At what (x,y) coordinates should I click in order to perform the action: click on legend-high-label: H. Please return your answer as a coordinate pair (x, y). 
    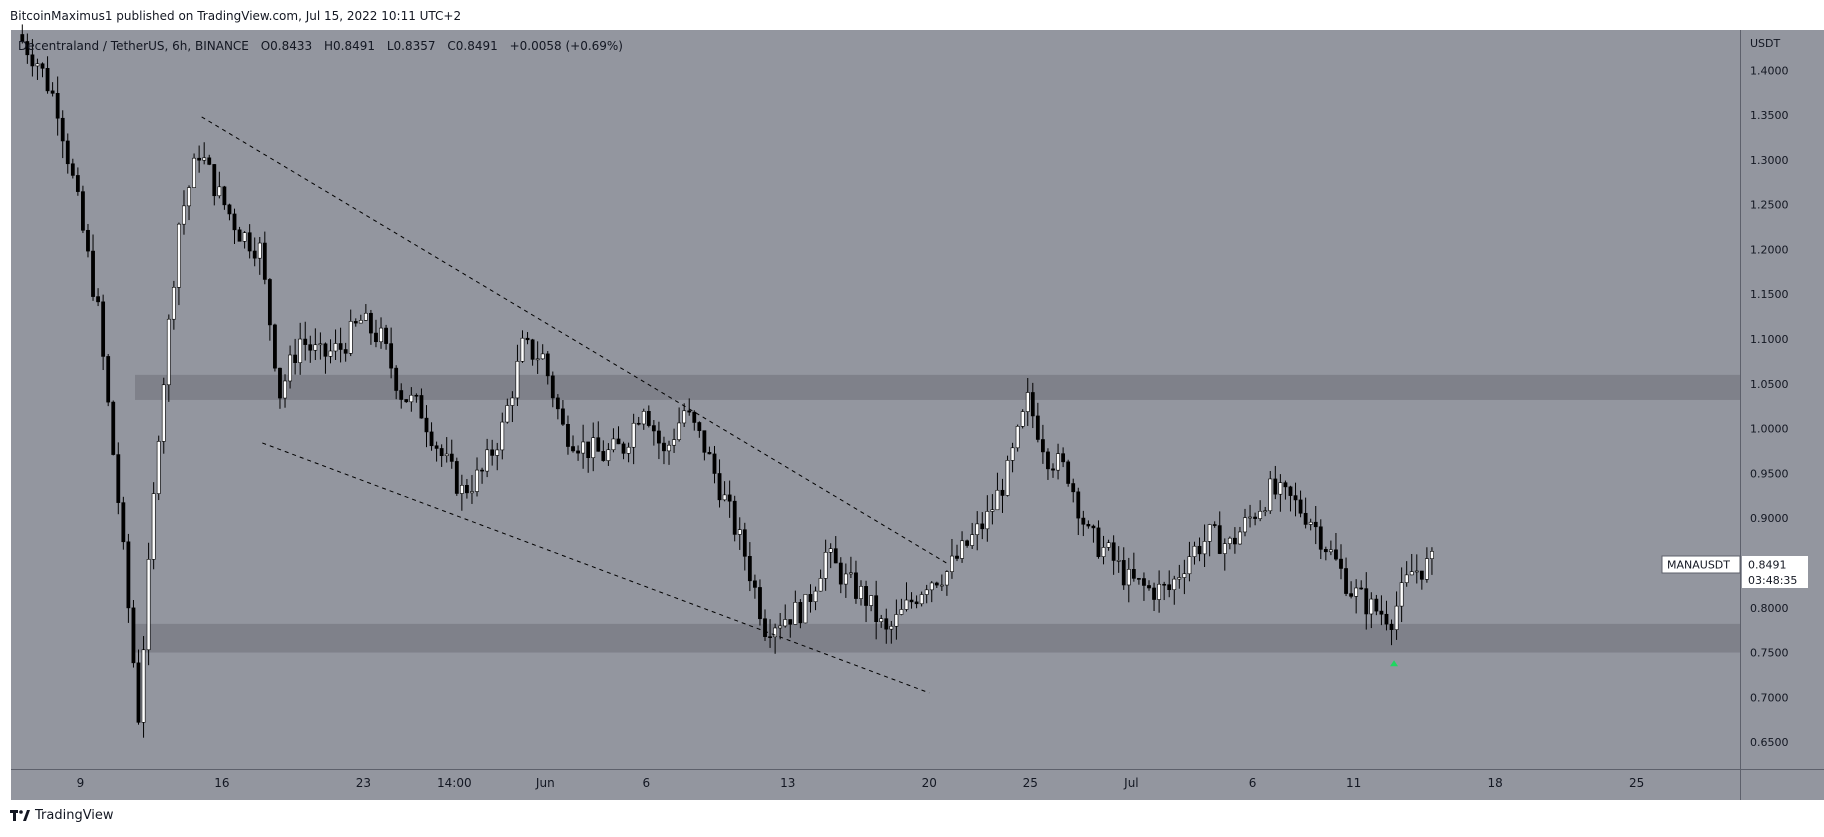
    Looking at the image, I should click on (329, 46).